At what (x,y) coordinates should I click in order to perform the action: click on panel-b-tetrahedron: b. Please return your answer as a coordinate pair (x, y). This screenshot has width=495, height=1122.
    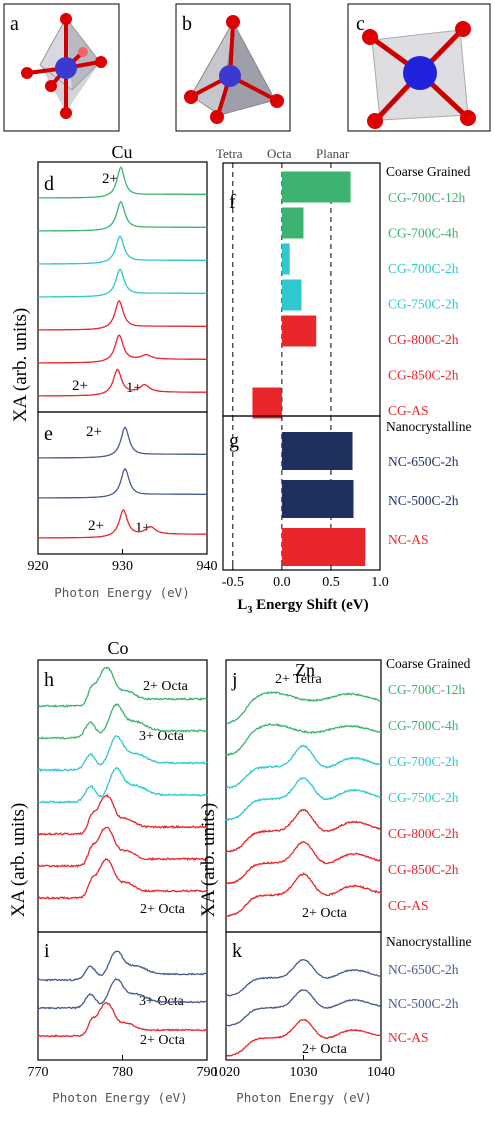
    Looking at the image, I should click on (233, 67).